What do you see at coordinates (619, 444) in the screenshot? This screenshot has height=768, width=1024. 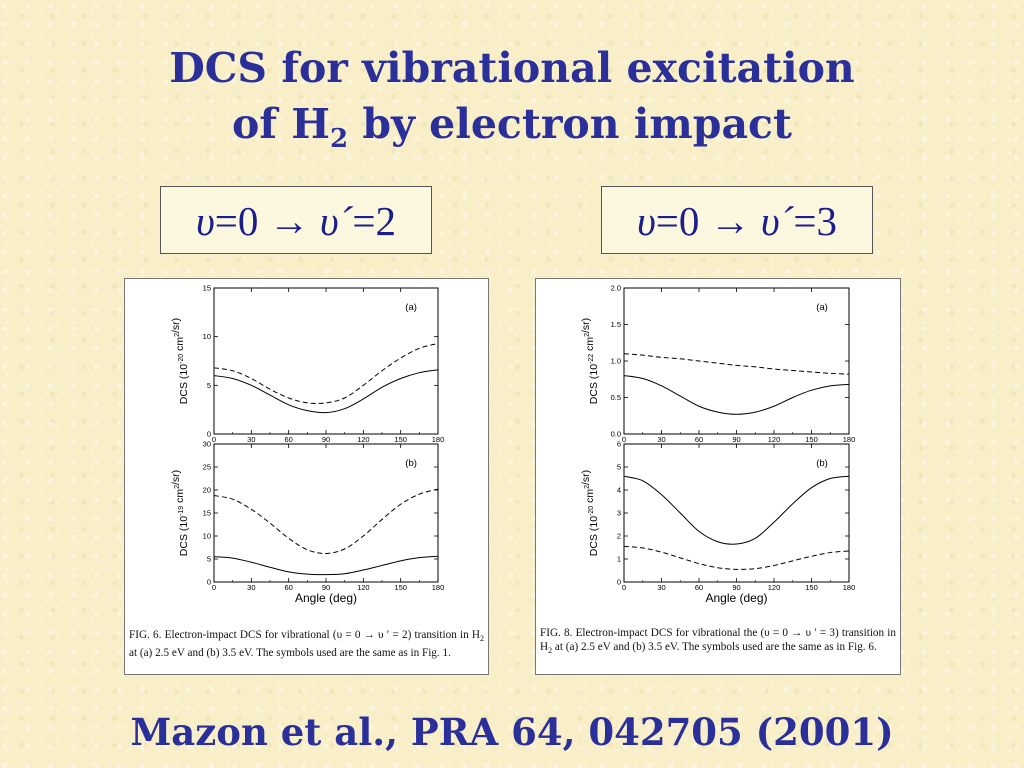 I see `y-tick-label: 6` at bounding box center [619, 444].